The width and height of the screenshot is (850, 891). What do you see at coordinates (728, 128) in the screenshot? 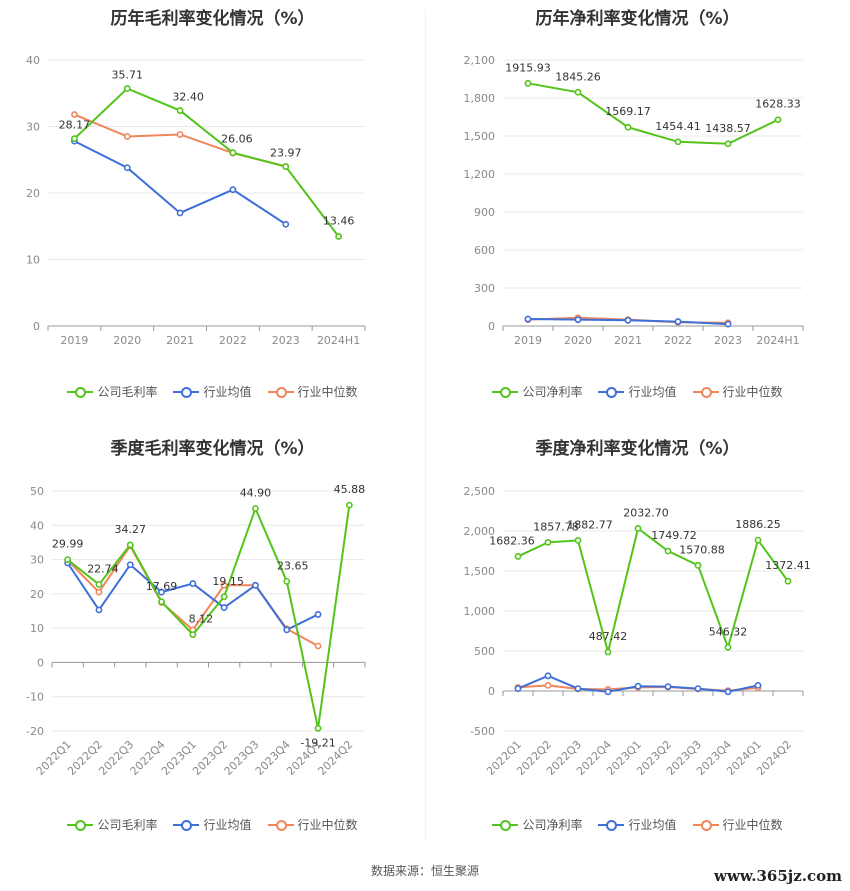
I see `data-label: 1438.57` at bounding box center [728, 128].